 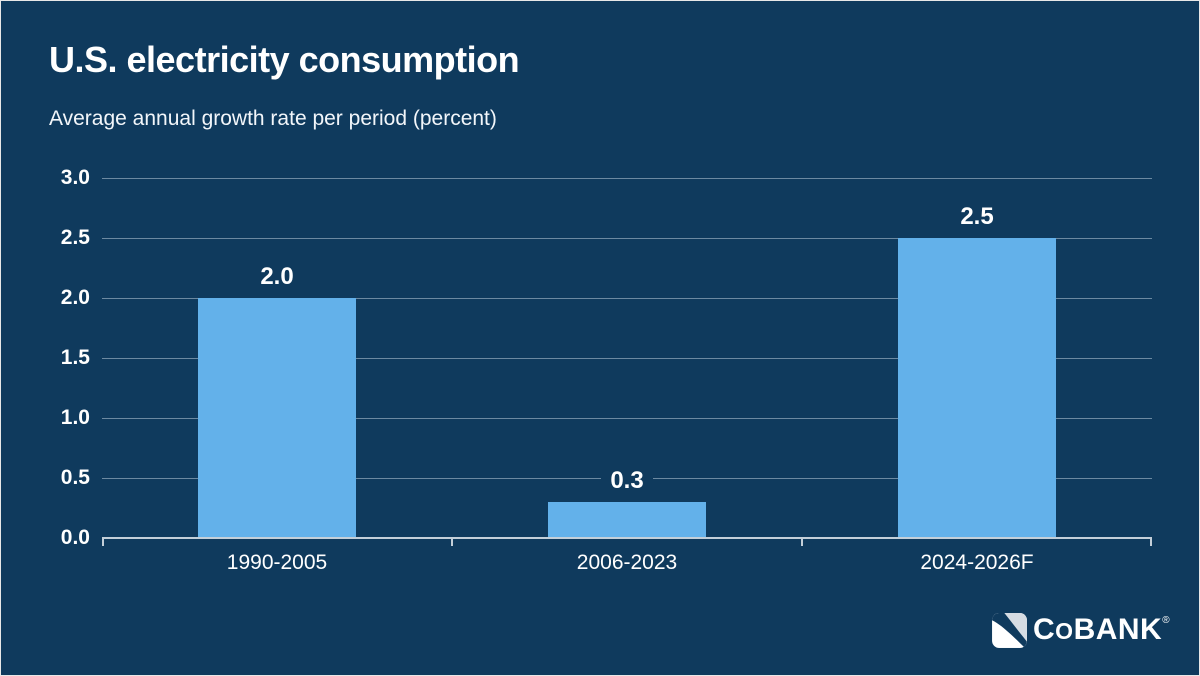 I want to click on cobank-logo: COBANK®, so click(x=1080, y=630).